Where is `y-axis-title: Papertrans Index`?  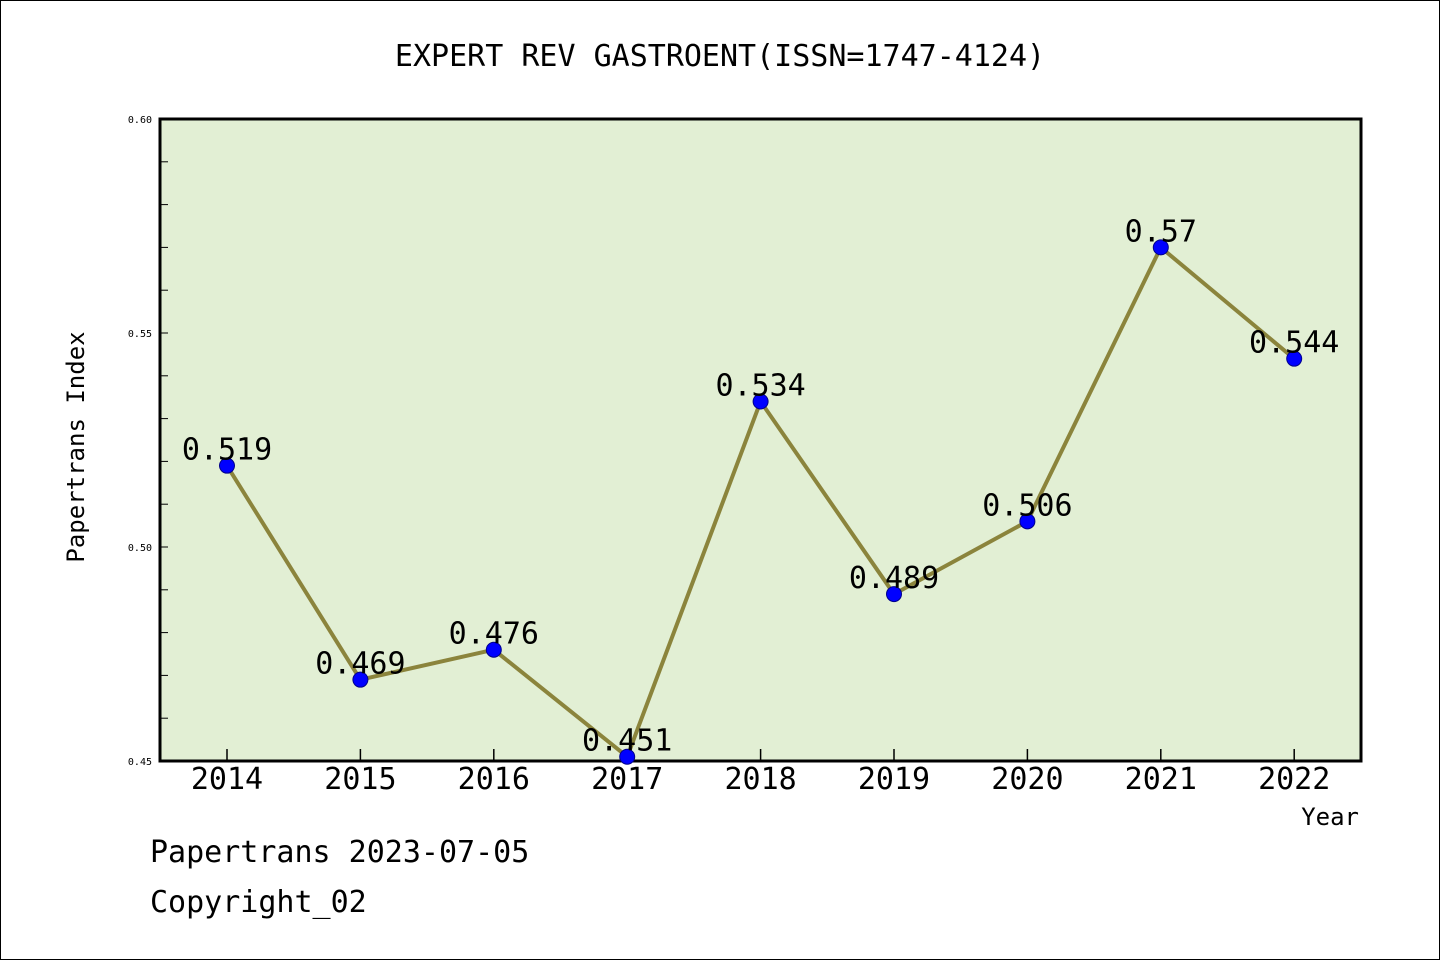 y-axis-title: Papertrans Index is located at coordinates (76, 446).